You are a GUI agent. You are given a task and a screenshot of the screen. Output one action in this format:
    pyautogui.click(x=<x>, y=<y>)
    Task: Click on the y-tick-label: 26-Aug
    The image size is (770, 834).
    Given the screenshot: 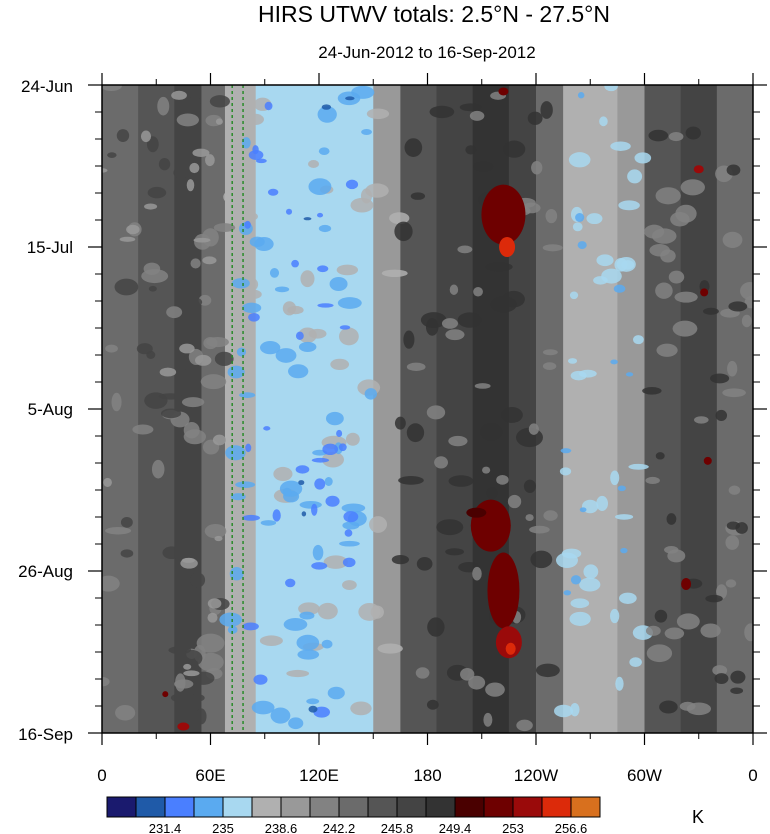 What is the action you would take?
    pyautogui.click(x=45, y=571)
    